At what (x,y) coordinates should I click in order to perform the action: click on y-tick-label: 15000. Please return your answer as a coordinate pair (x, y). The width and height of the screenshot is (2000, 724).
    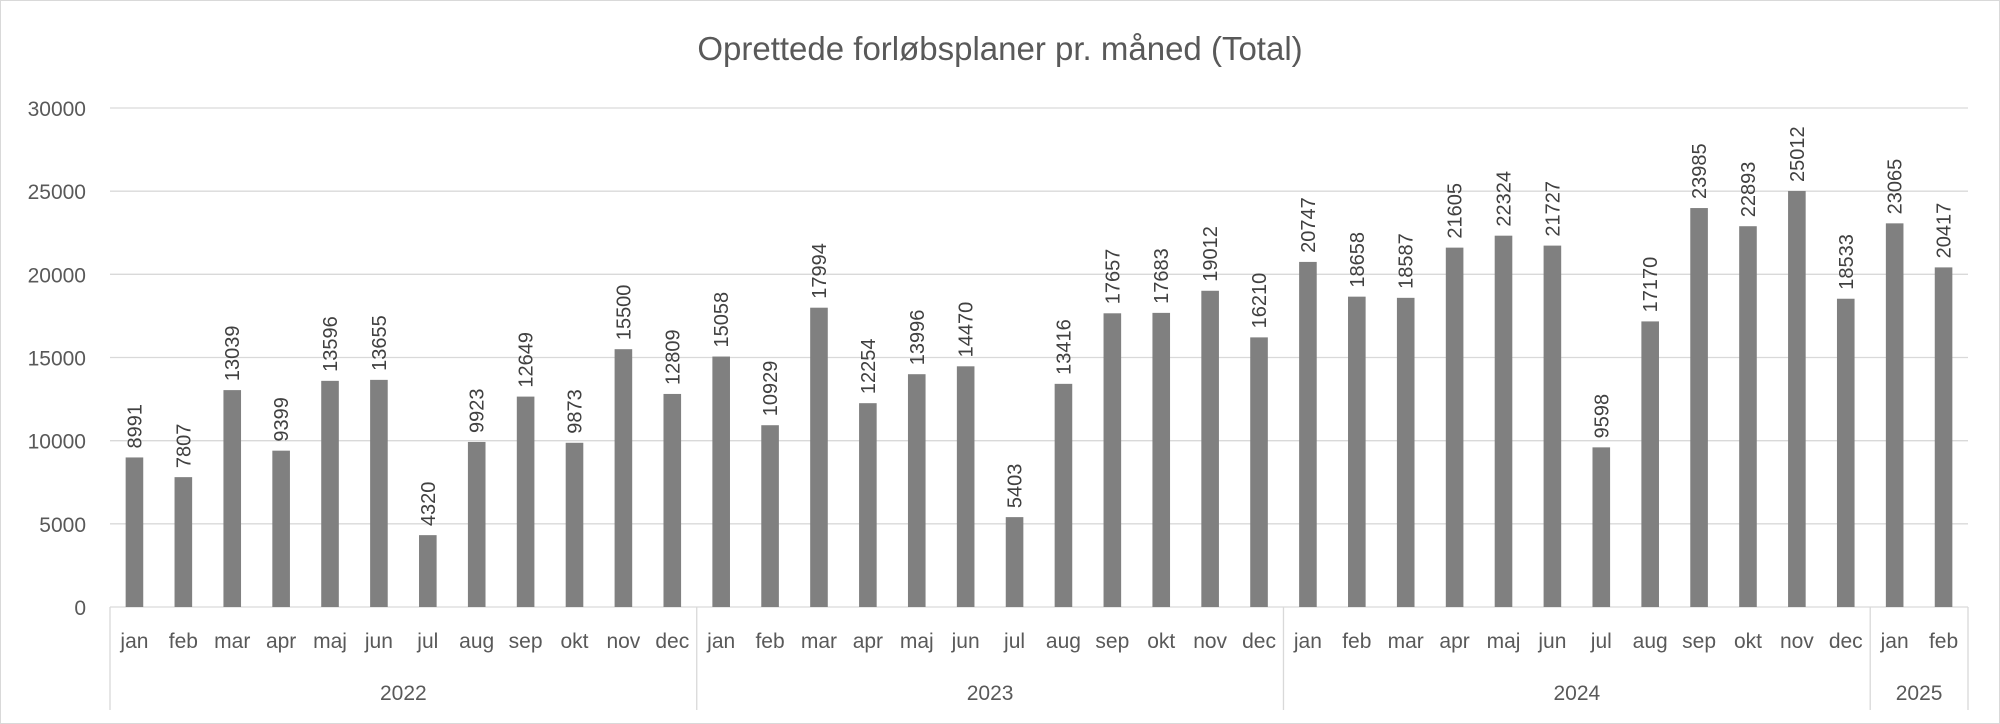
    Looking at the image, I should click on (57, 359).